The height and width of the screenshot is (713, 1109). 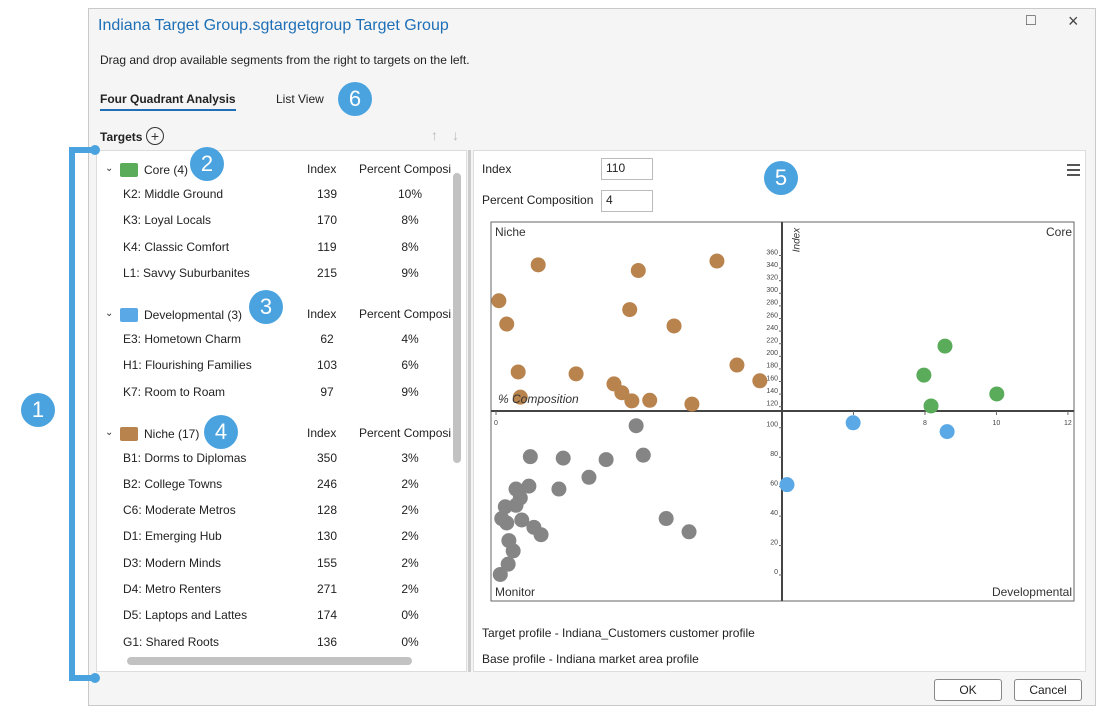 I want to click on segment-name: G1: Shared Roots, so click(x=171, y=641).